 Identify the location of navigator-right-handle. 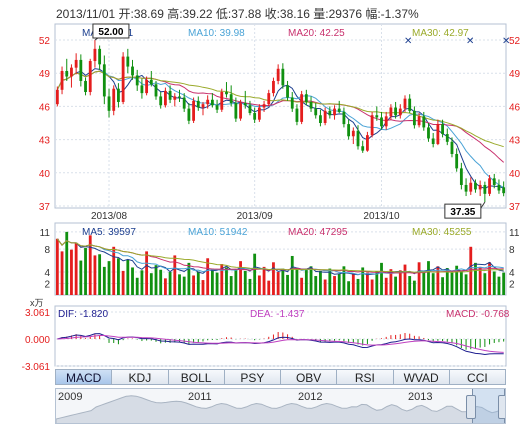
(501, 407).